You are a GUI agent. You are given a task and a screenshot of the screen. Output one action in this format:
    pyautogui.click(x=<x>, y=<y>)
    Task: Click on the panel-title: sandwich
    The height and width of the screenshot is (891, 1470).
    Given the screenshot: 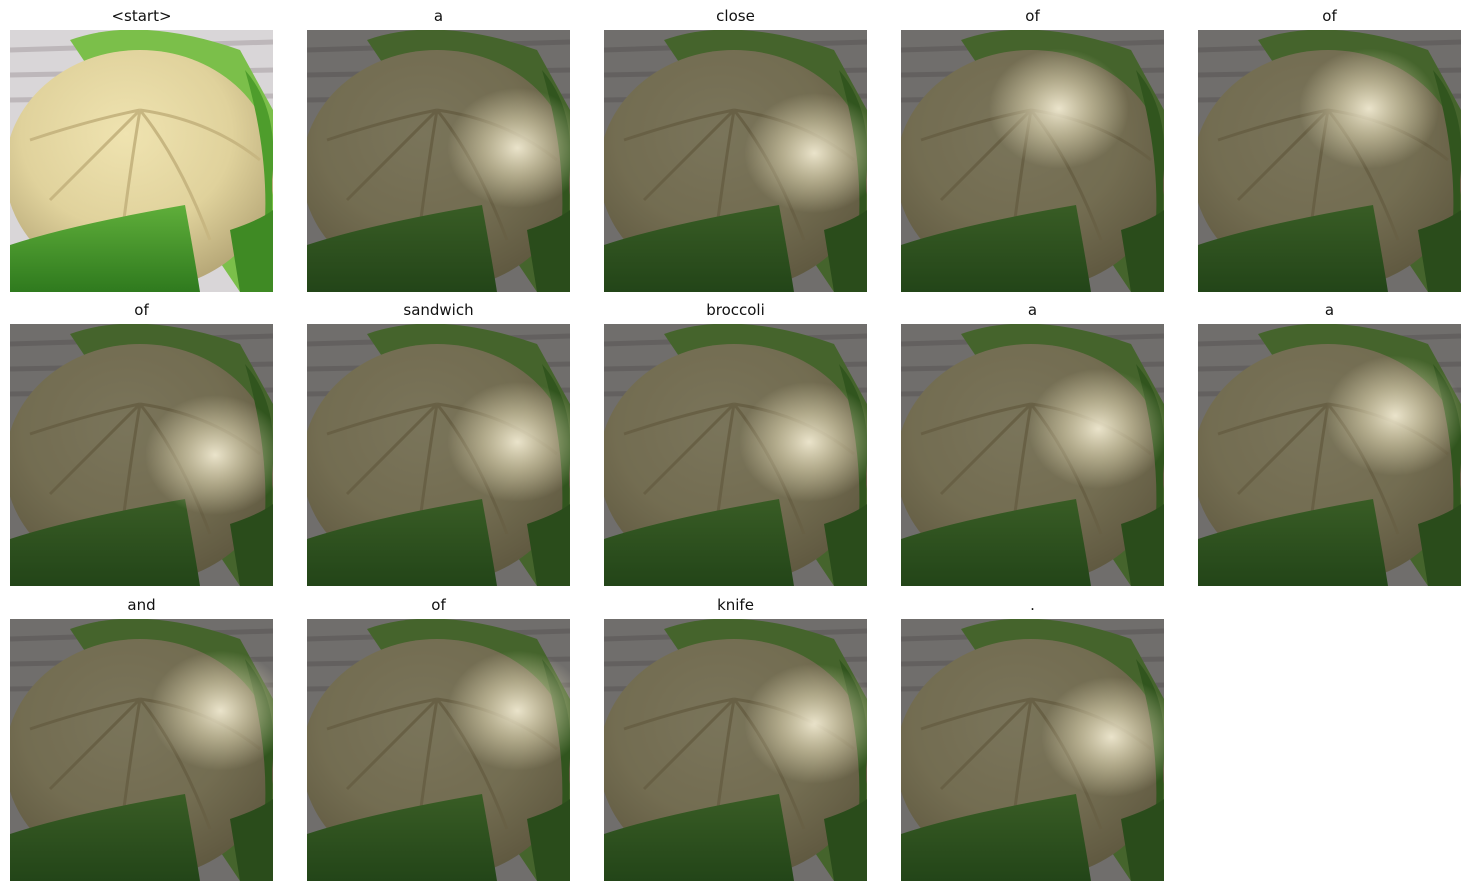 What is the action you would take?
    pyautogui.click(x=438, y=310)
    